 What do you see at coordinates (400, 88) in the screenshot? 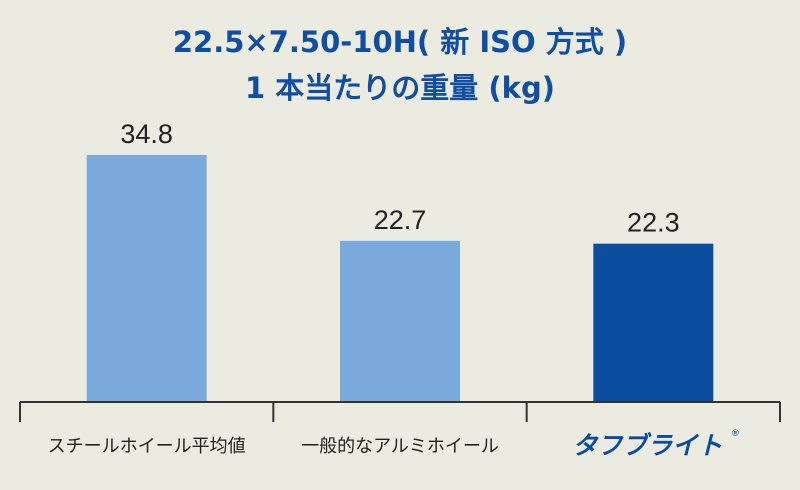
I see `chart-subtitle: 1 本当たりの重量 (kg)` at bounding box center [400, 88].